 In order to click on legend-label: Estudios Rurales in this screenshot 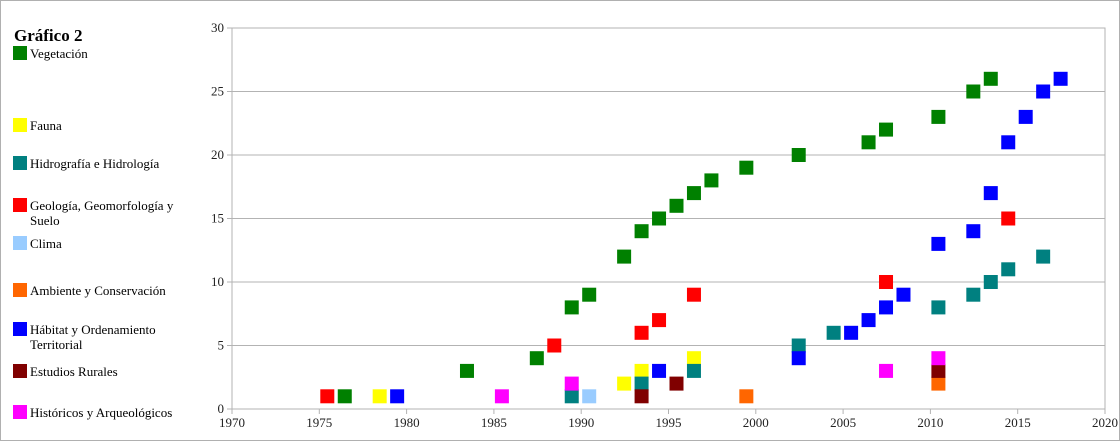, I will do `click(74, 371)`.